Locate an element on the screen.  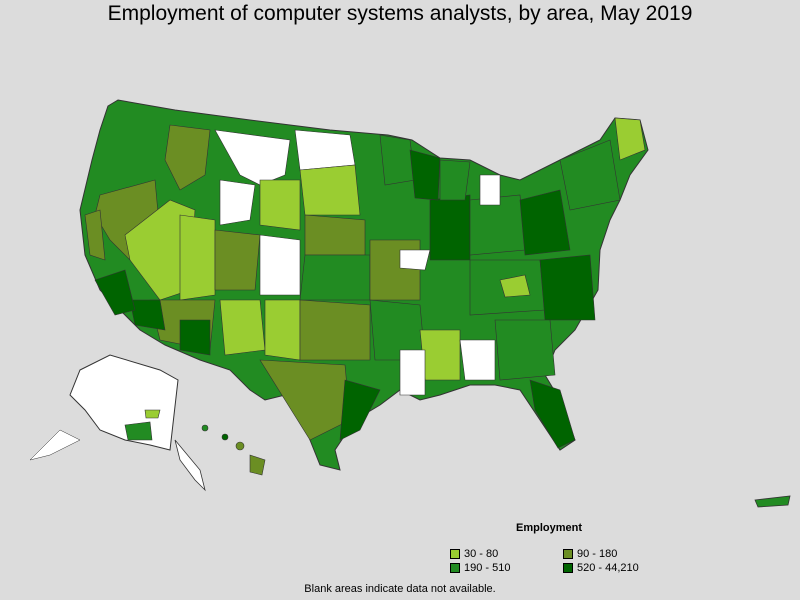
legend-item-2: 90 - 180 is located at coordinates (590, 554).